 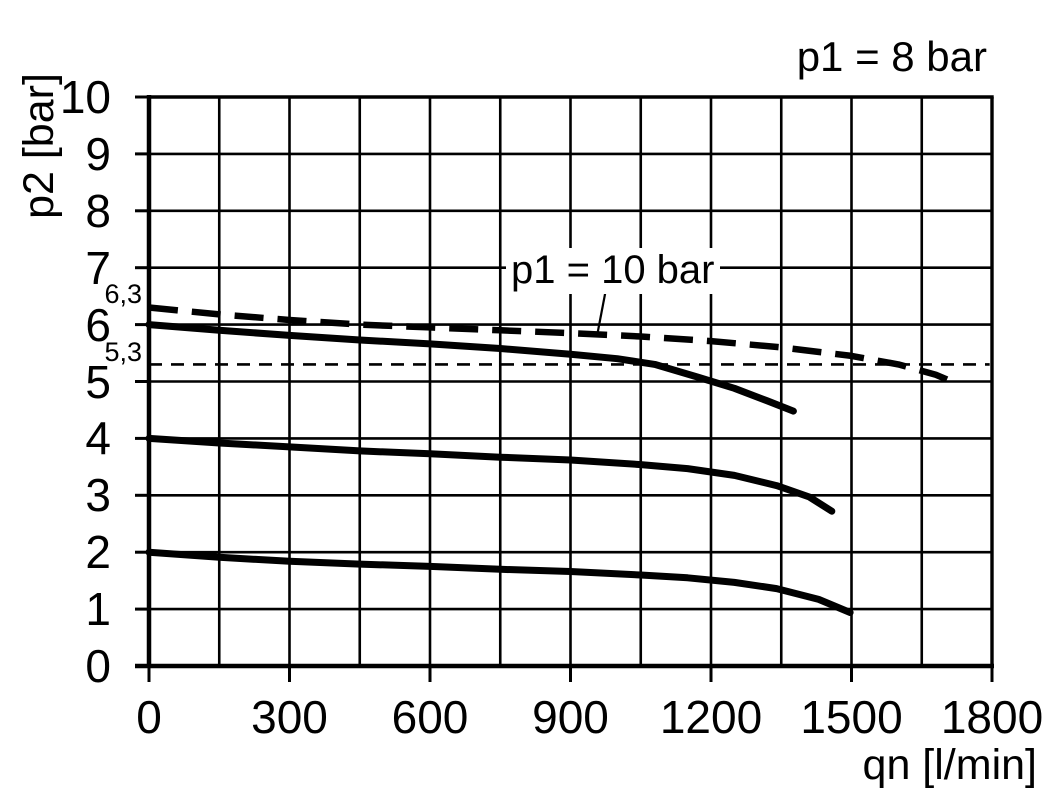 I want to click on x-tick-label-600: 600, so click(x=430, y=717).